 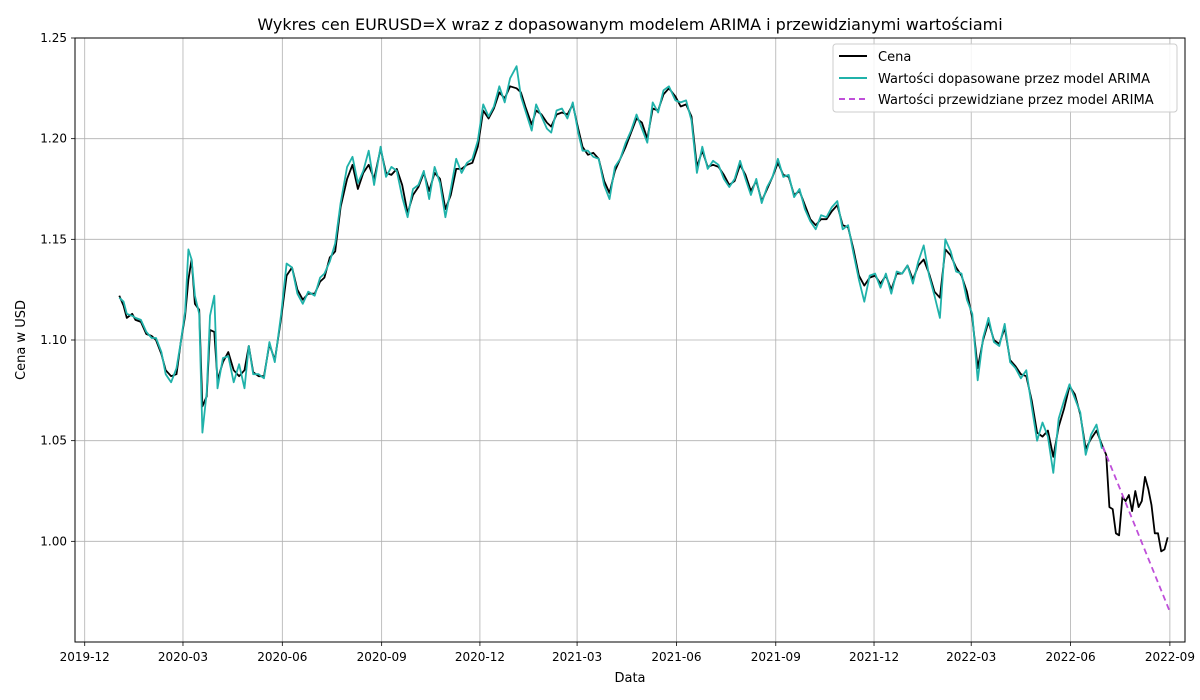 I want to click on x-tick-label: 2022-06, so click(x=1070, y=657).